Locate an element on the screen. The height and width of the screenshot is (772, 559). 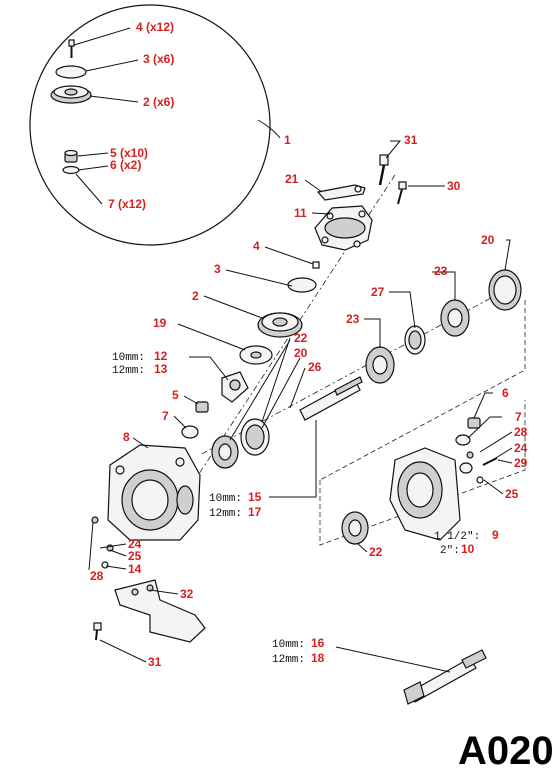
callout-29: 29 is located at coordinates (521, 463).